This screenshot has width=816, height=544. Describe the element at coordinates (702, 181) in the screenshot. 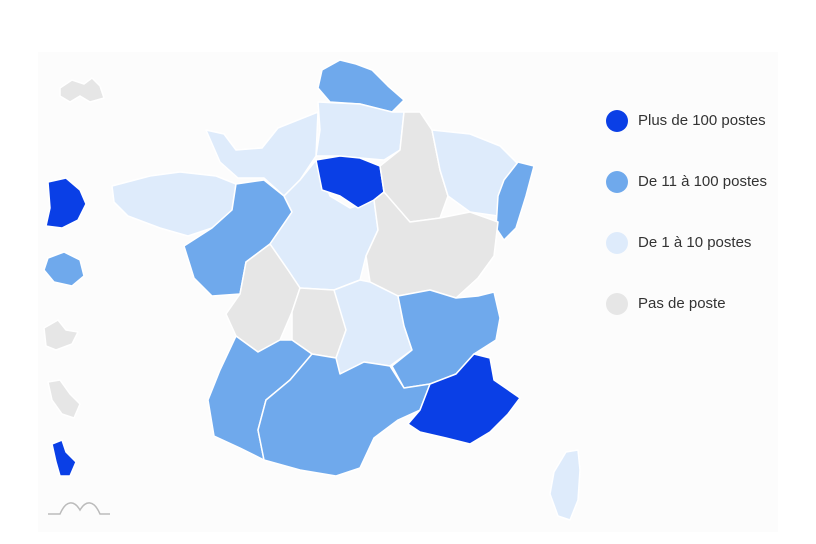

I see `legend-label: De 11 à 100 postes` at that location.